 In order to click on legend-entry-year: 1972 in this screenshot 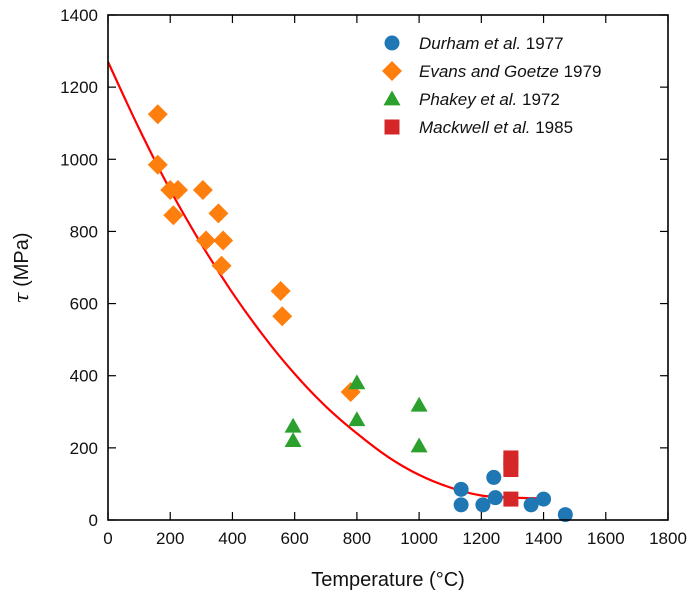, I will do `click(538, 99)`.